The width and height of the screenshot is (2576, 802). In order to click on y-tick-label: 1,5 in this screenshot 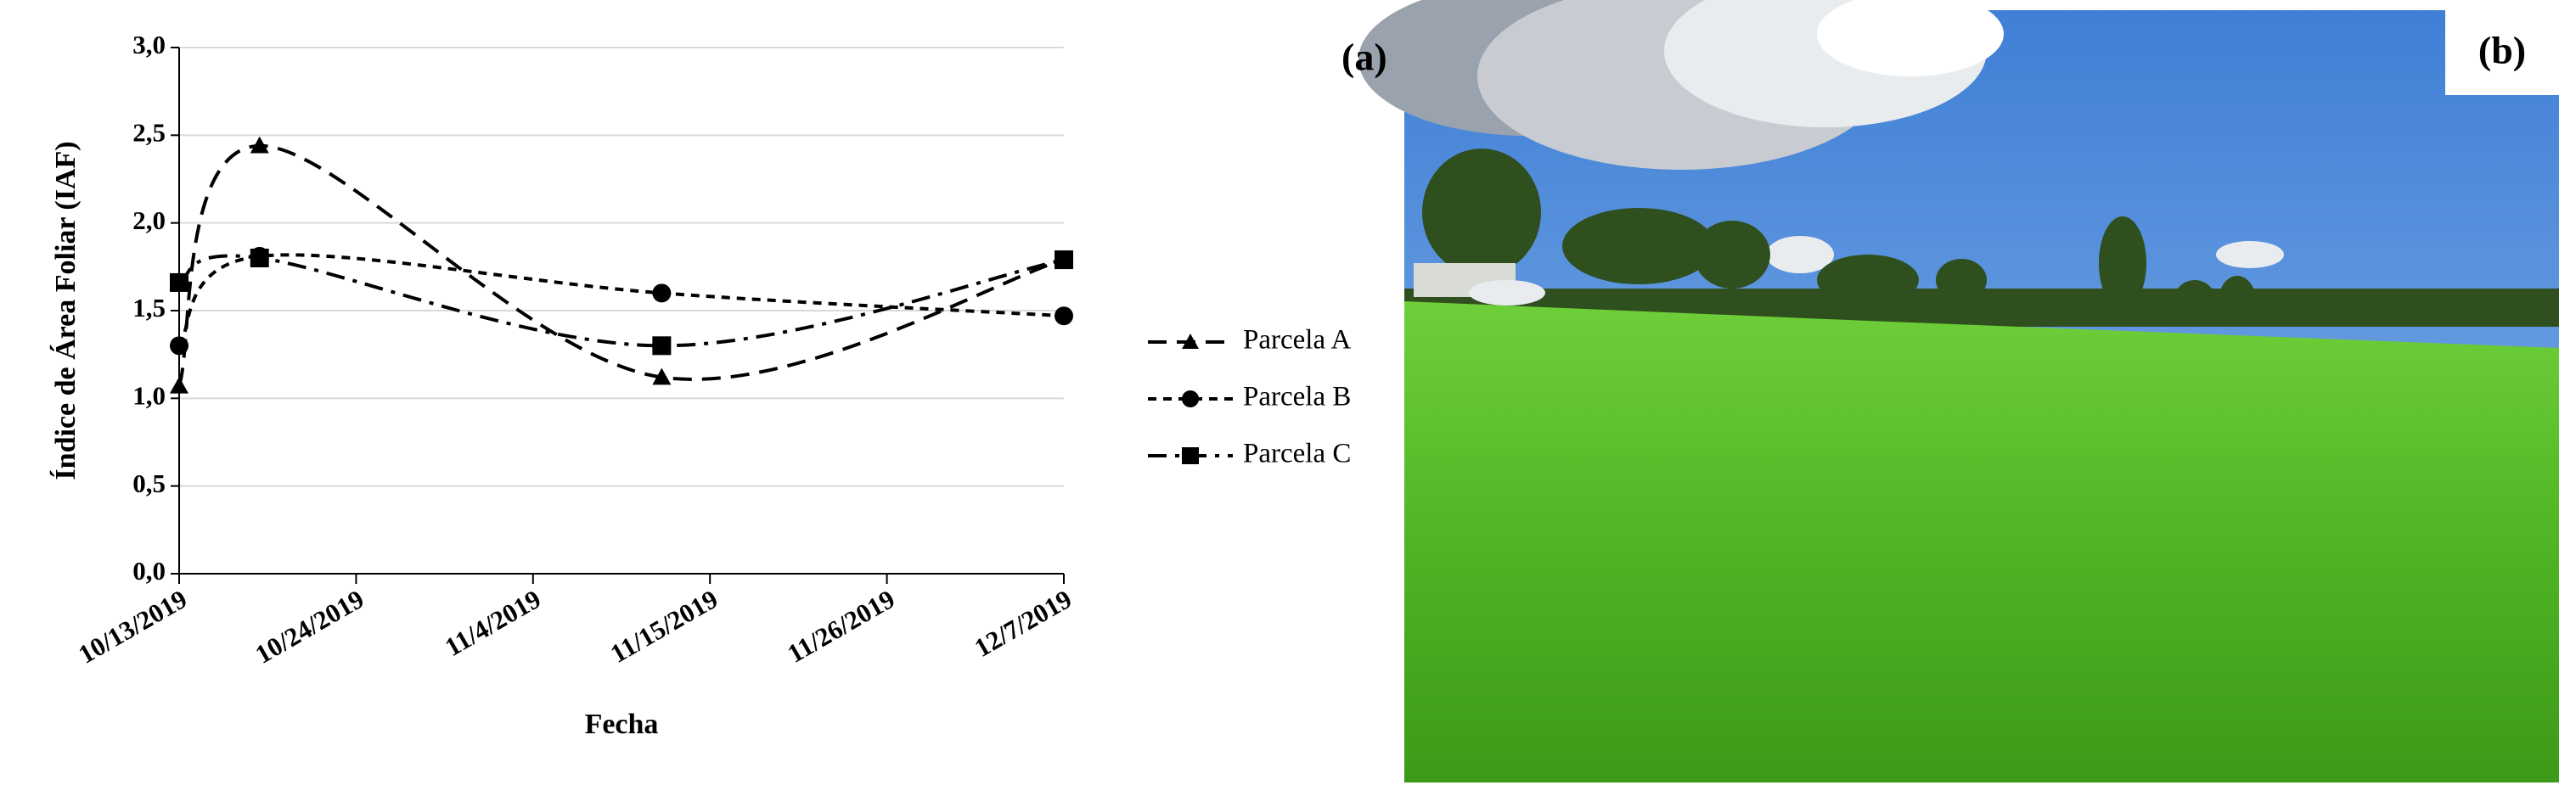, I will do `click(149, 307)`.